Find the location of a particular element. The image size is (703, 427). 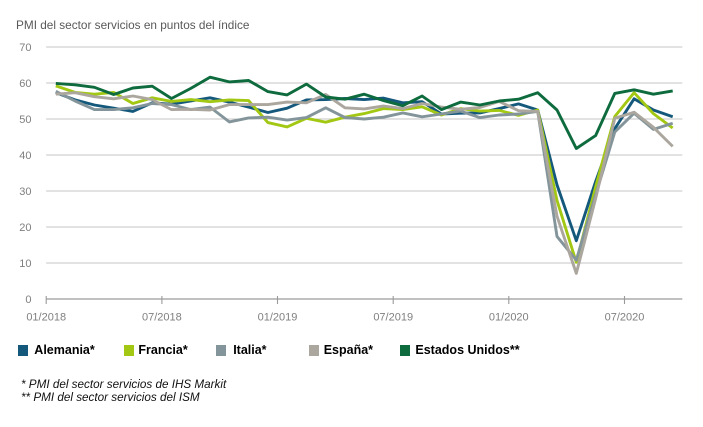

svg-text: 70 is located at coordinates (25, 48).